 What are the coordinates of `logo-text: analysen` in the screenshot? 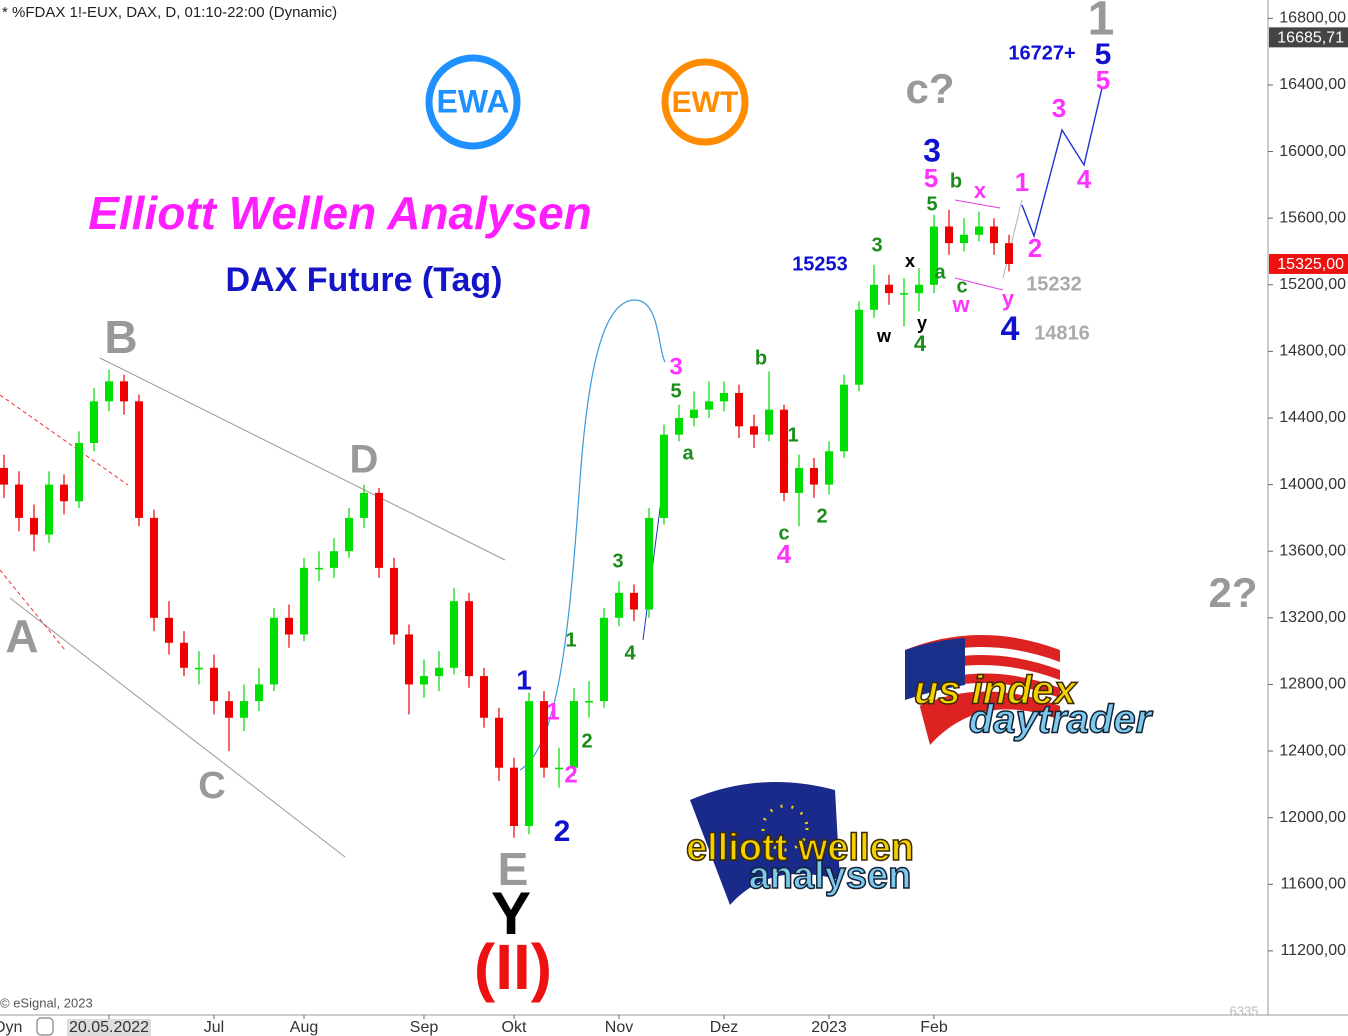 It's located at (830, 876).